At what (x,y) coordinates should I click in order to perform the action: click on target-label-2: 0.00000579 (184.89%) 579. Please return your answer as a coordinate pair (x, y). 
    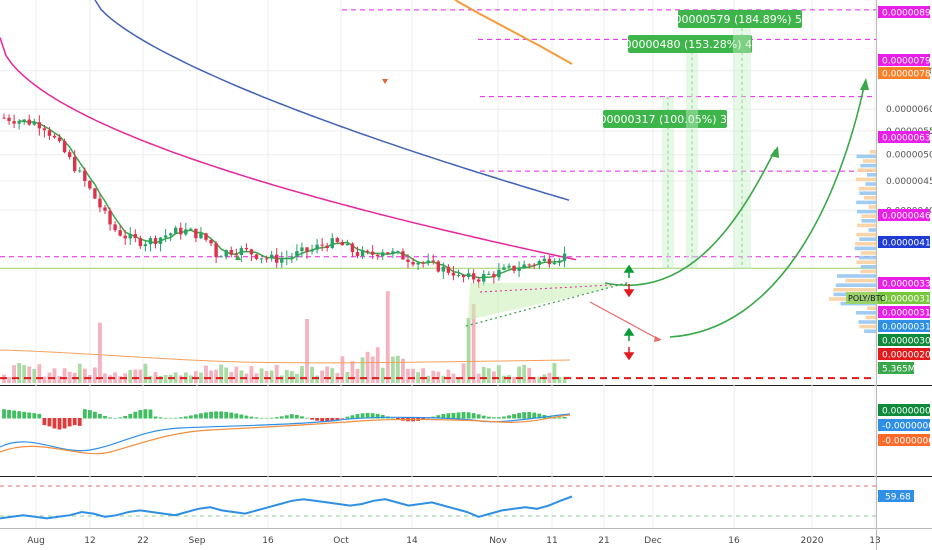
    Looking at the image, I should click on (740, 19).